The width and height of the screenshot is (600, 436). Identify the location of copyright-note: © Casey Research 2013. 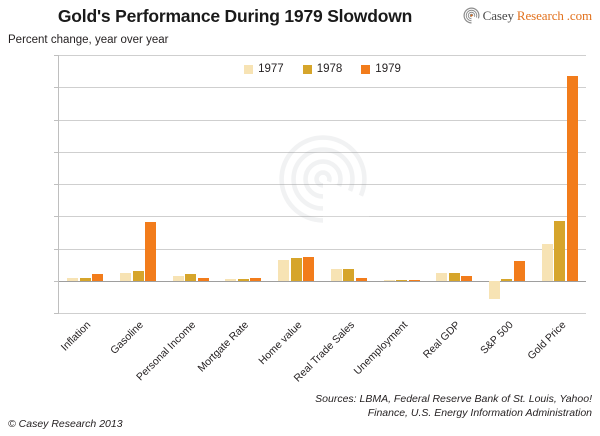
(65, 424).